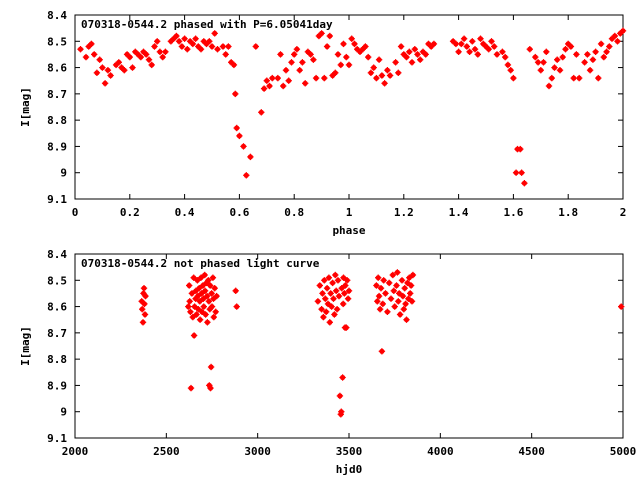  What do you see at coordinates (568, 212) in the screenshot?
I see `x-tick-label: 1.8` at bounding box center [568, 212].